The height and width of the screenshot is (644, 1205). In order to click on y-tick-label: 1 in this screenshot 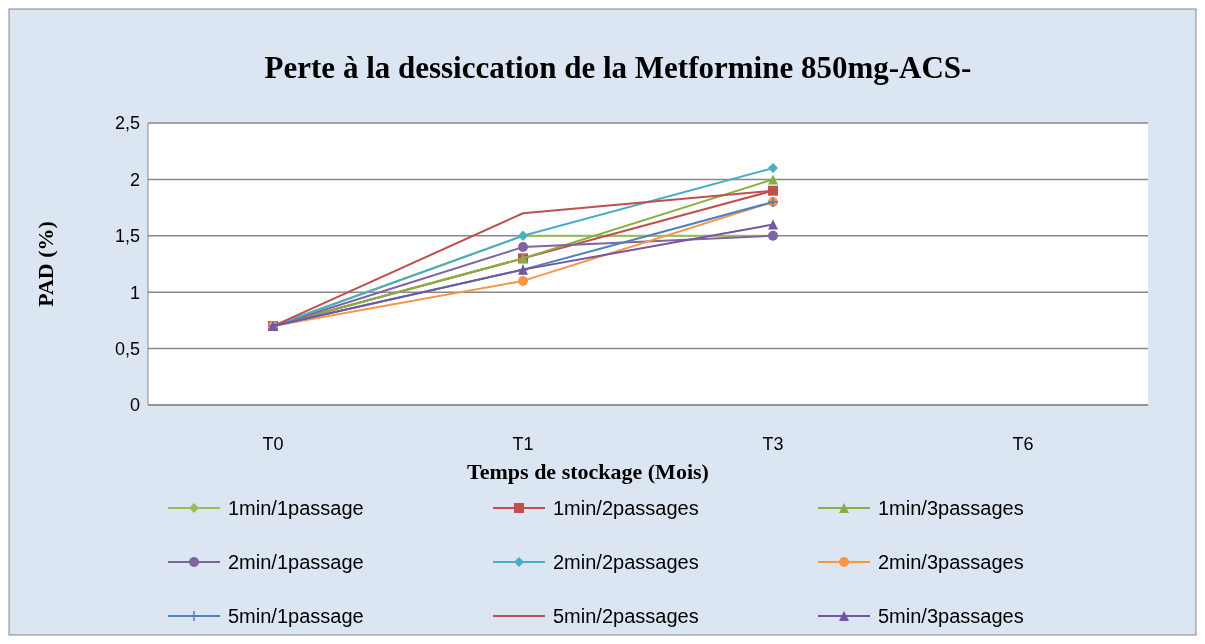, I will do `click(134, 292)`.